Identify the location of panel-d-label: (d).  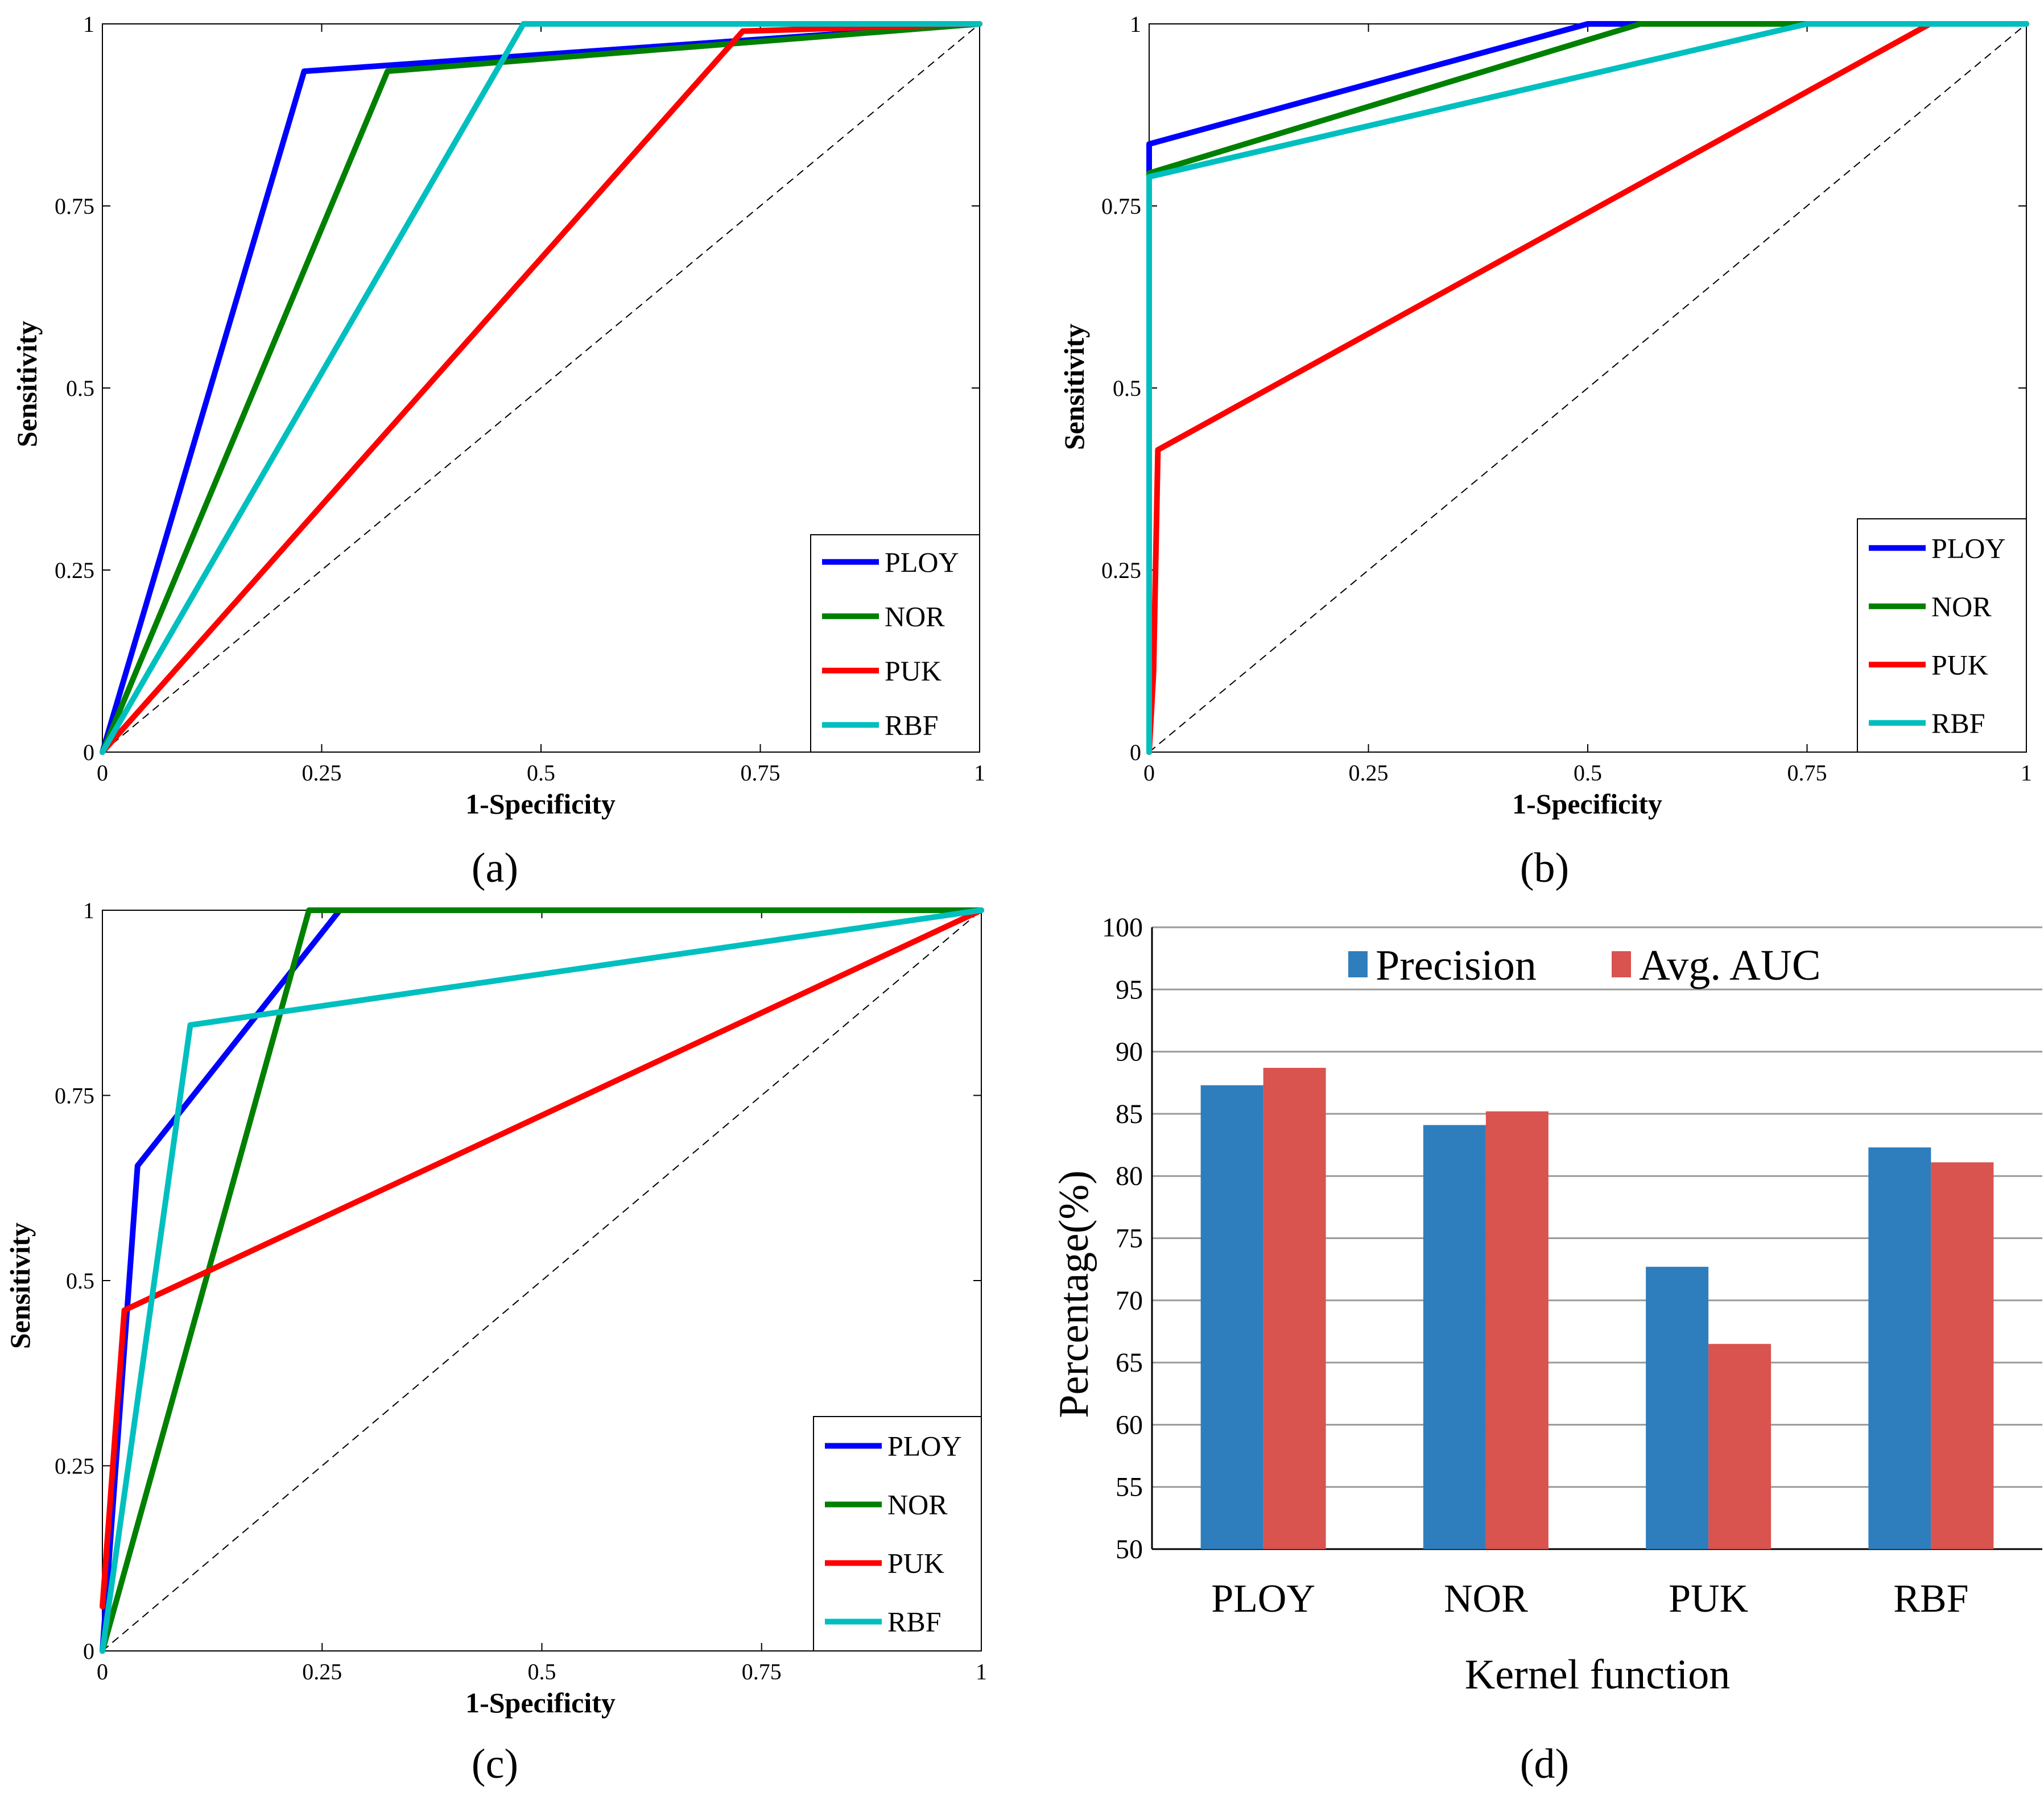
(1544, 1764).